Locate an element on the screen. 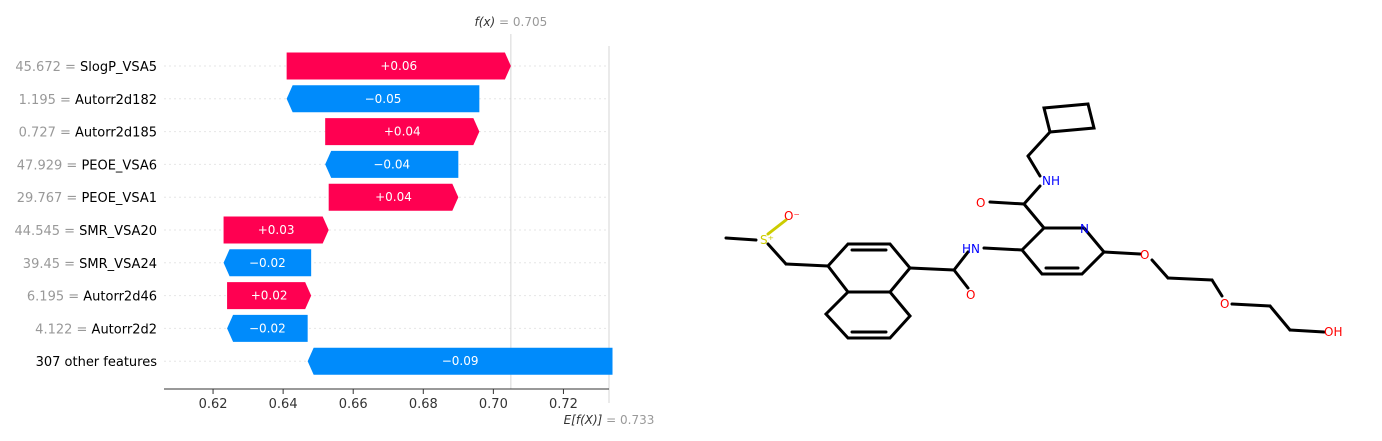 The height and width of the screenshot is (441, 1382). atom-label-oxide: O⁻ is located at coordinates (792, 216).